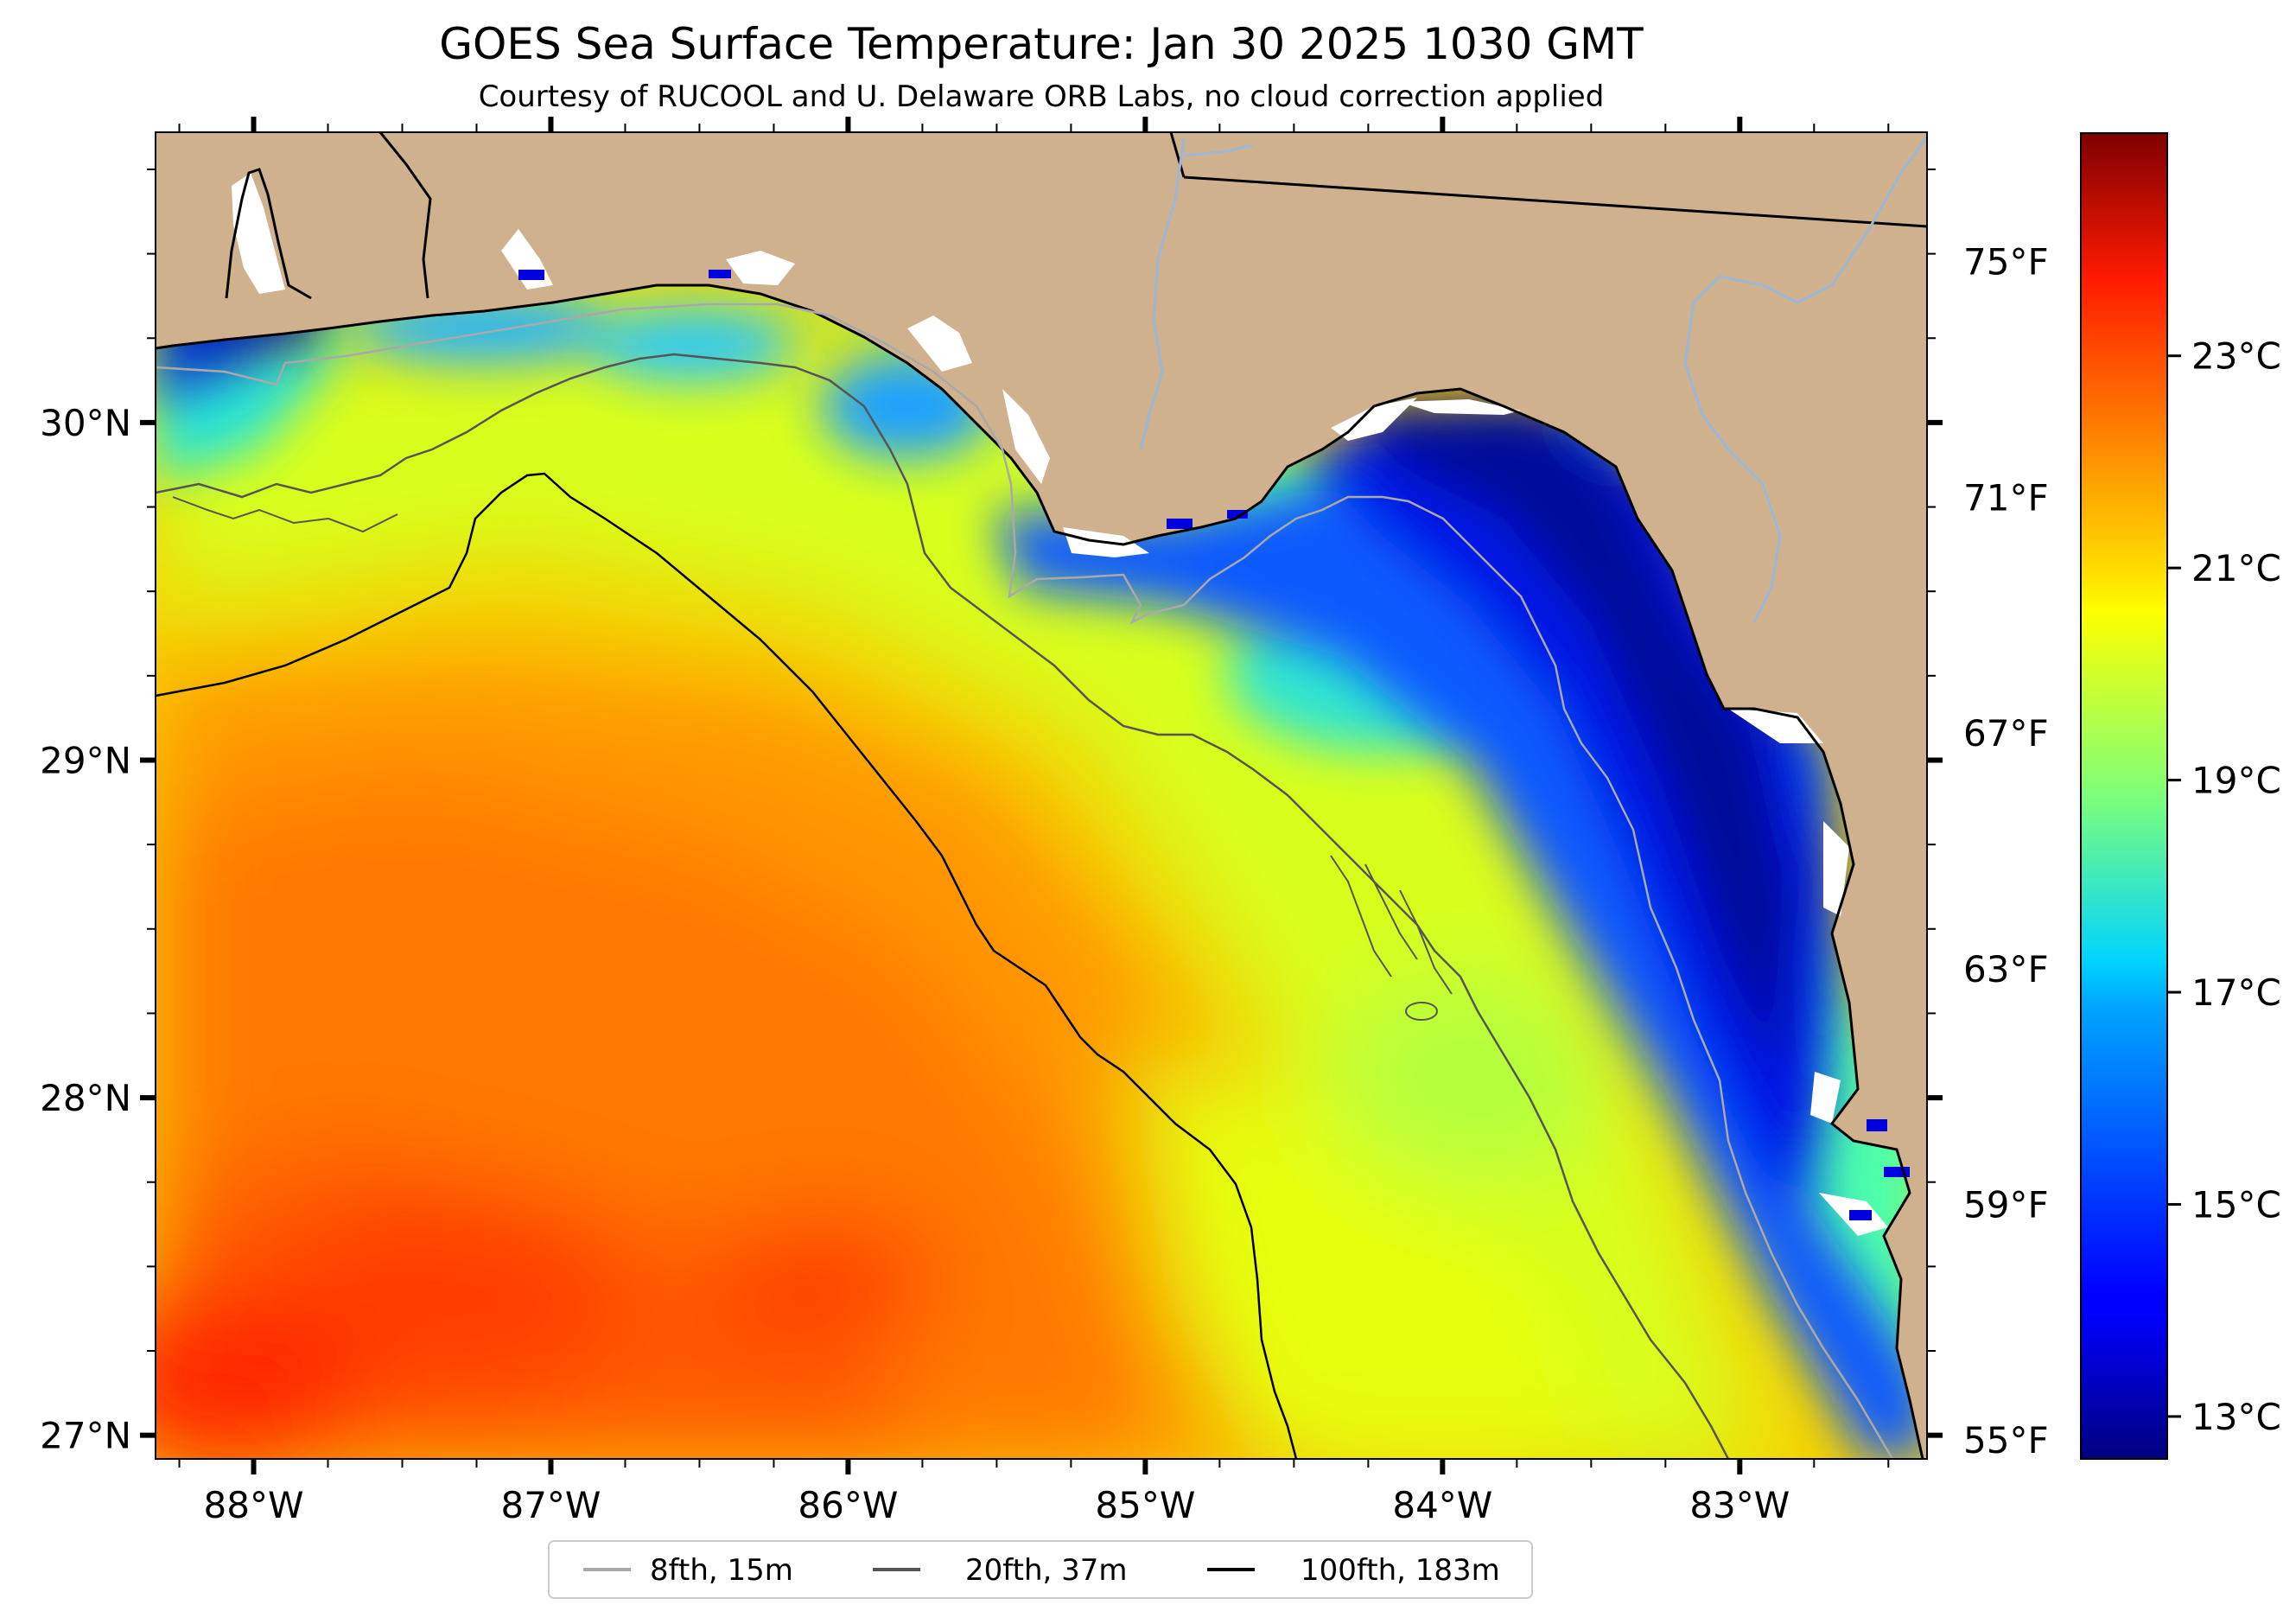 The image size is (2296, 1624). Describe the element at coordinates (85, 760) in the screenshot. I see `latitude-label: 29°N` at that location.